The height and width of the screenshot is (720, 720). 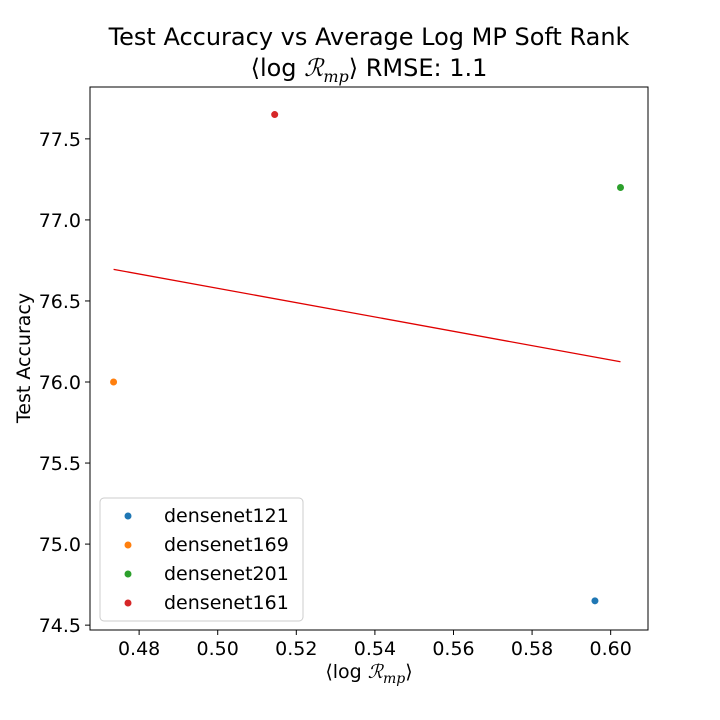 What do you see at coordinates (128, 545) in the screenshot?
I see `legend-marker-densenet169` at bounding box center [128, 545].